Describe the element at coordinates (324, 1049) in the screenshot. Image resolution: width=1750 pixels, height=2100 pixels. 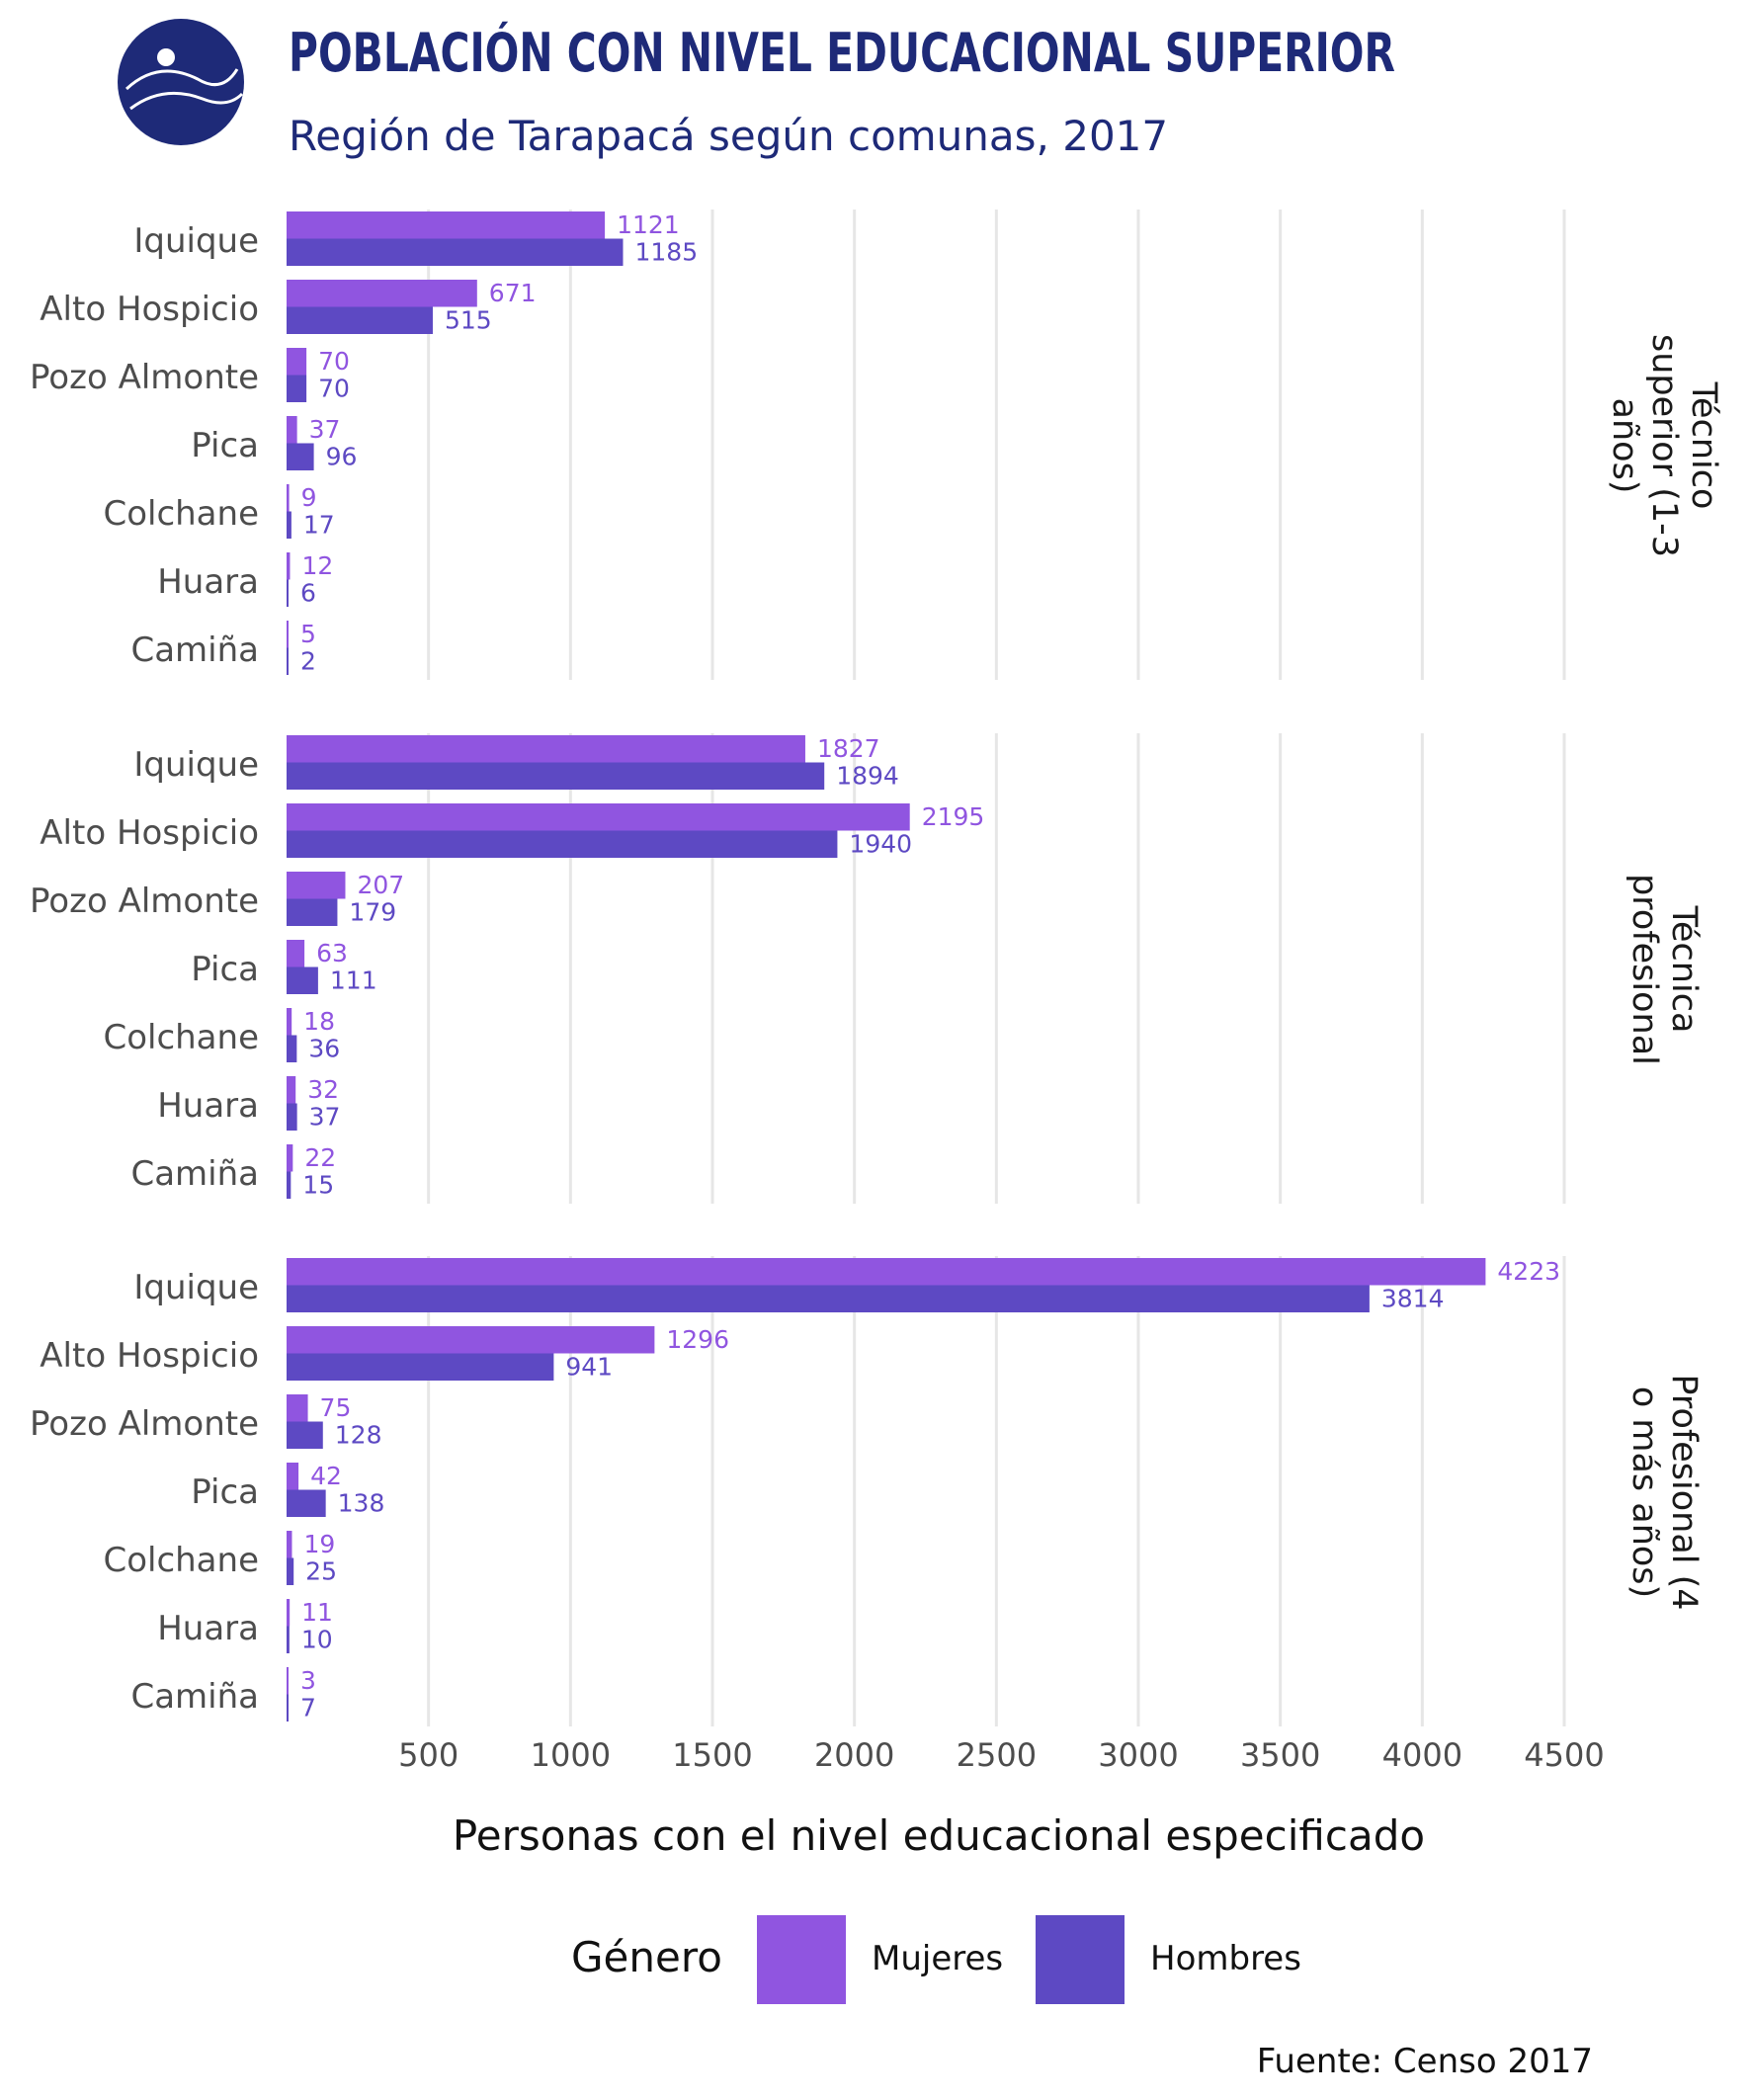
I see `data-label: 36` at that location.